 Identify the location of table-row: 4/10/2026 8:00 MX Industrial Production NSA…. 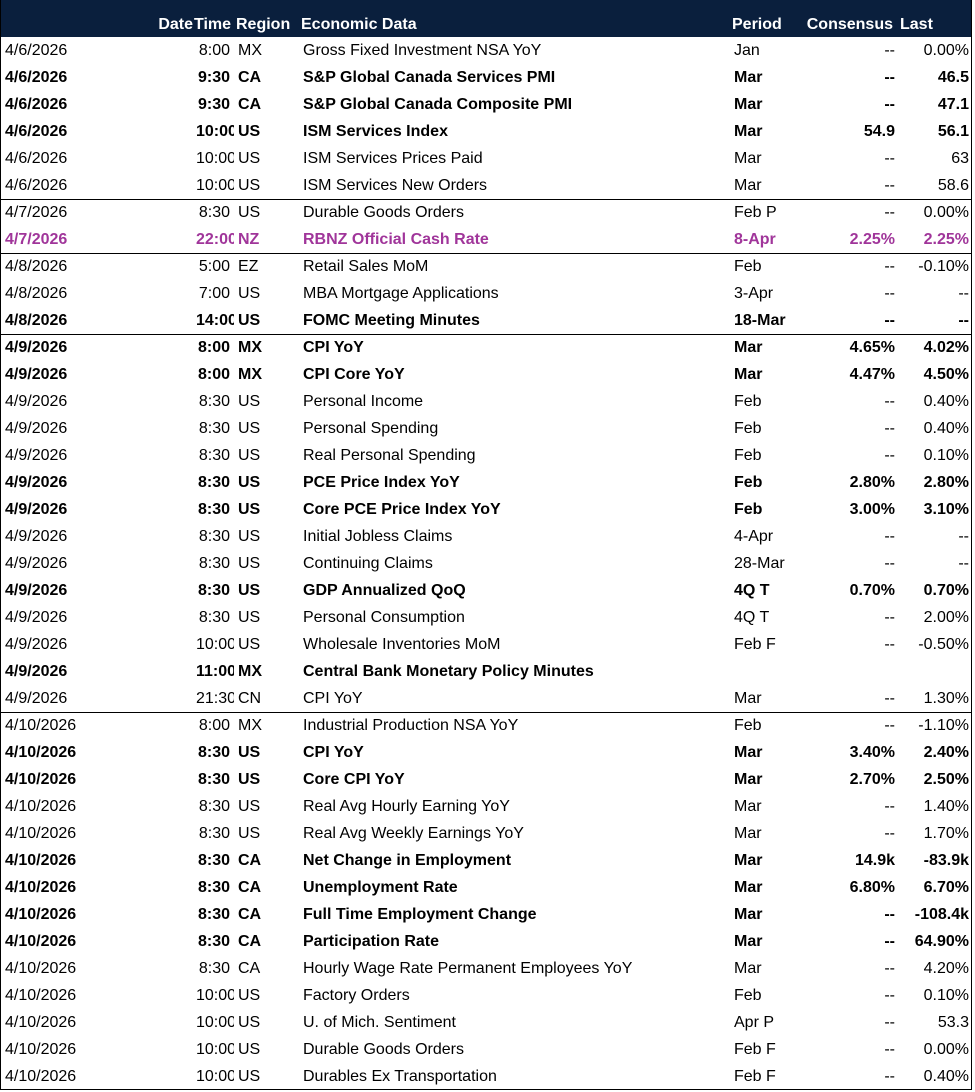
(486, 725).